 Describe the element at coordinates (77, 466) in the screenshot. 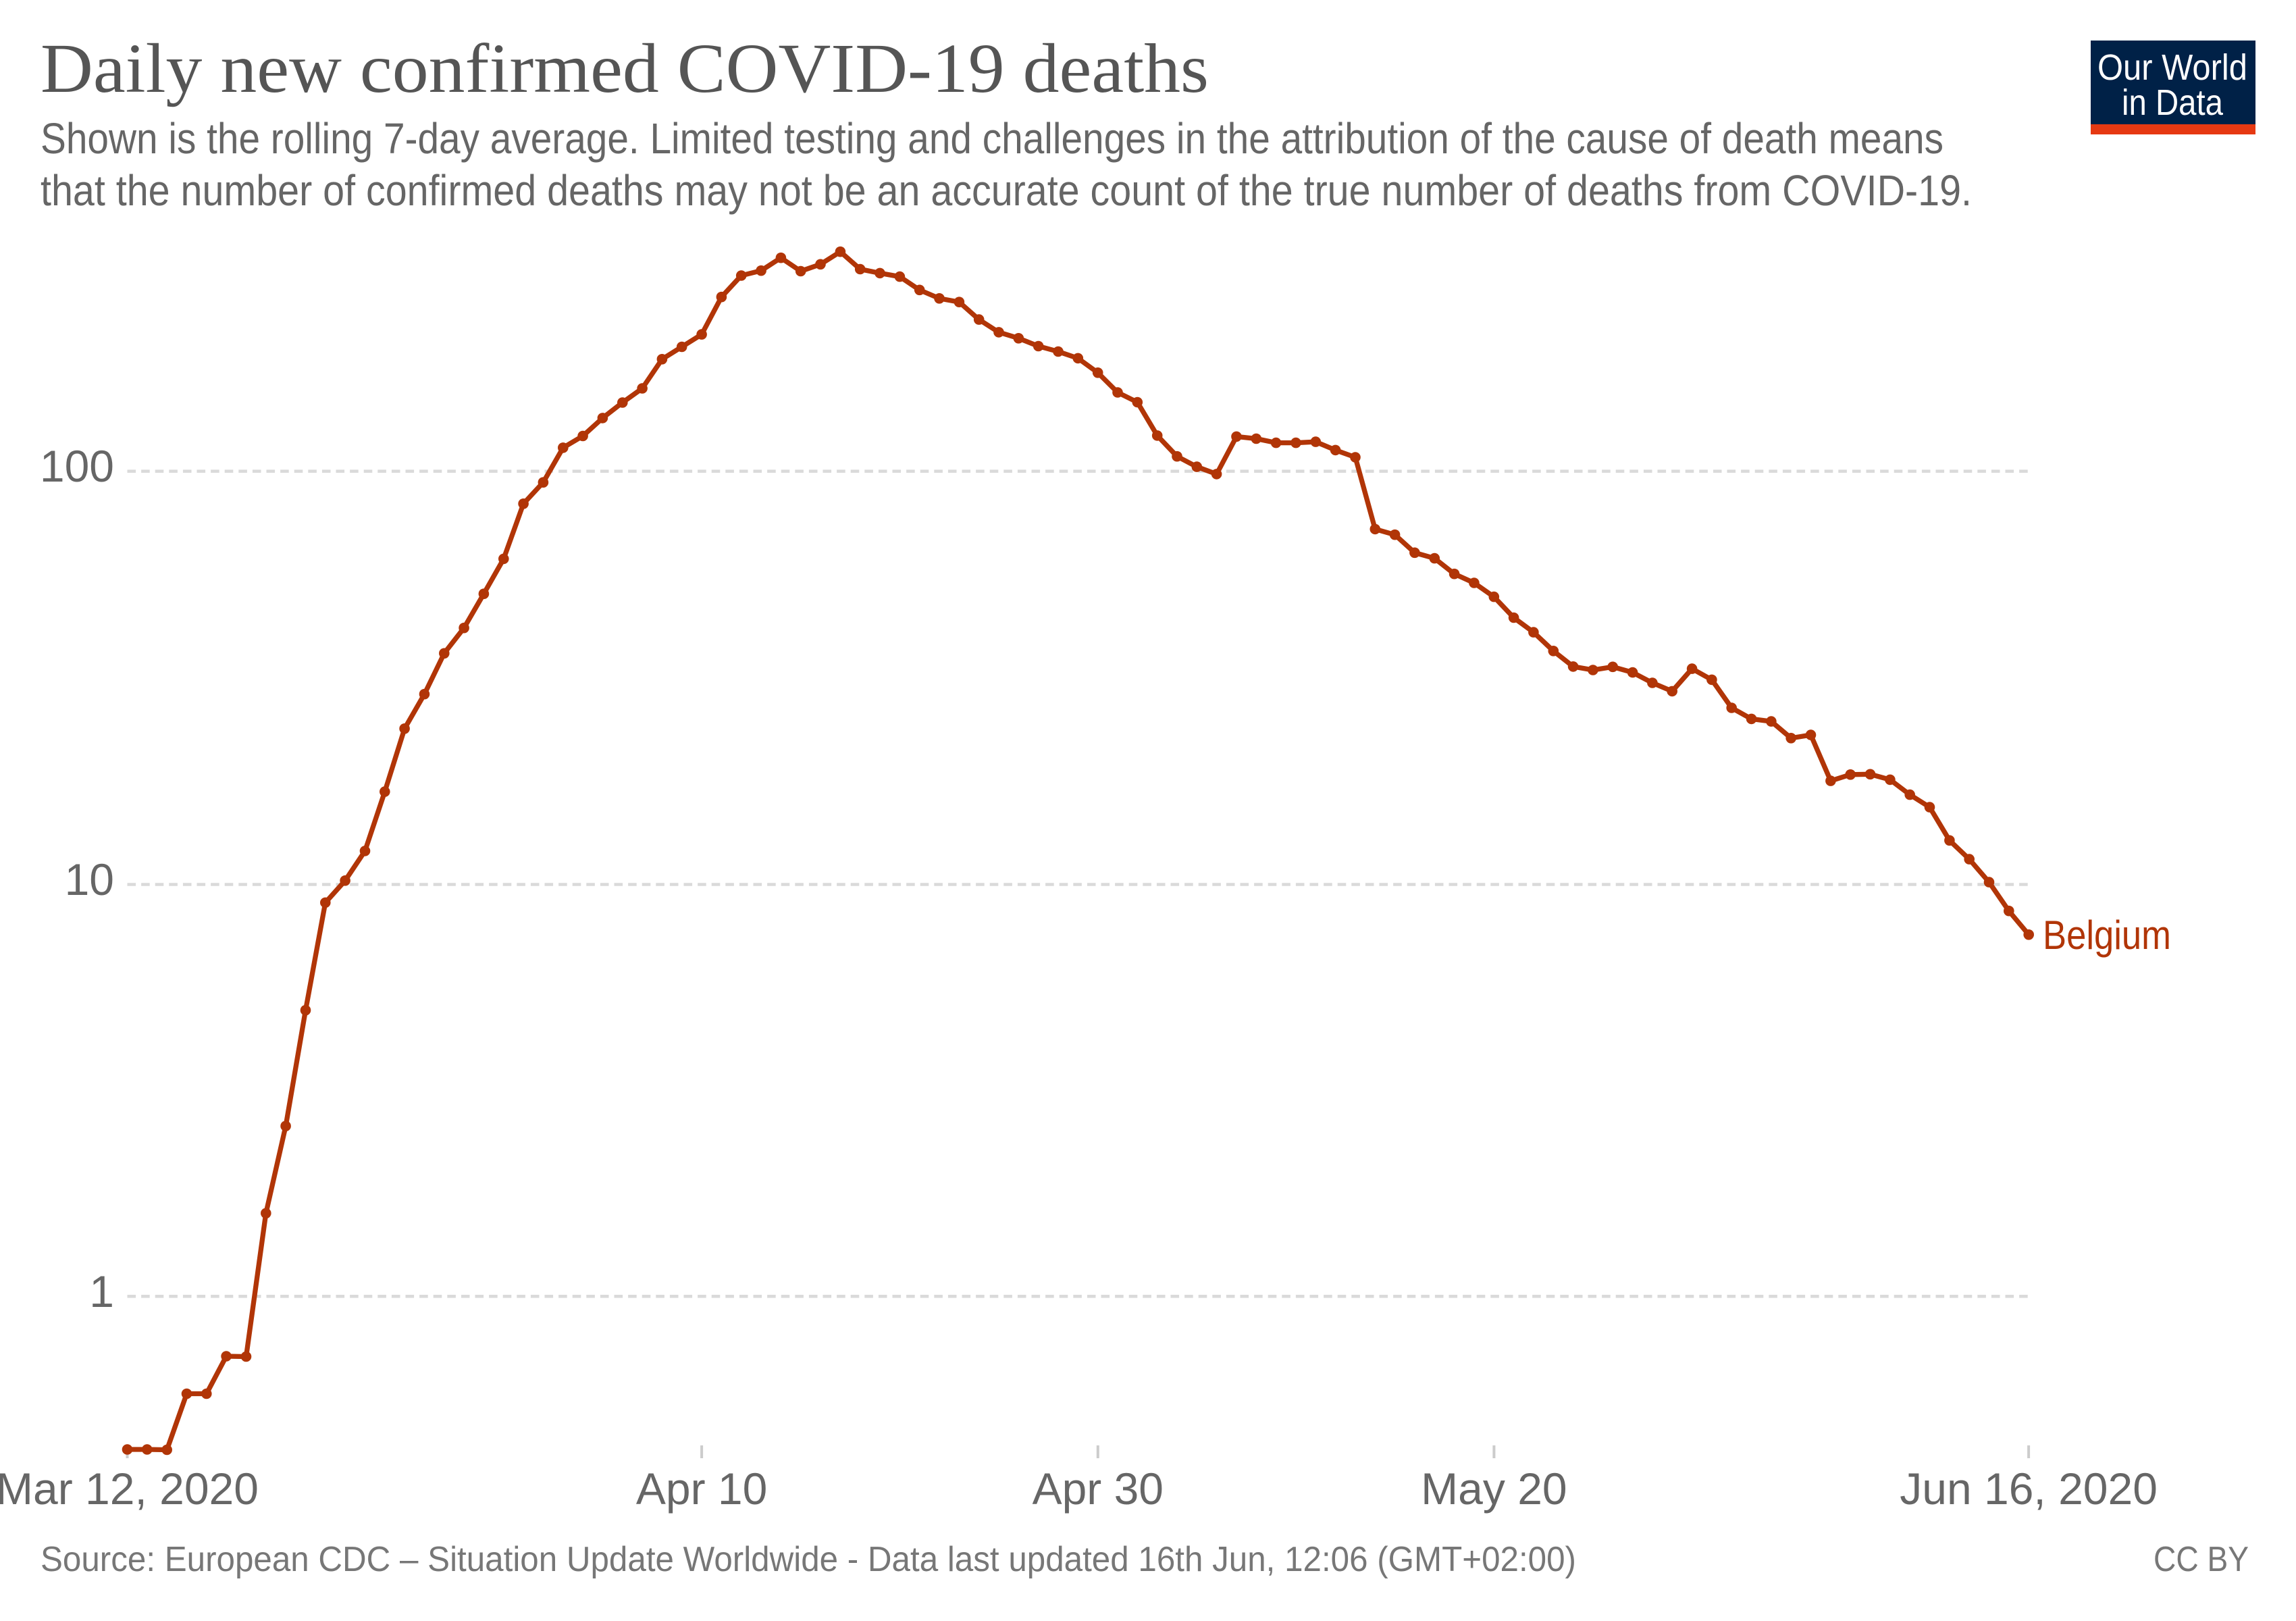

I see `svg-text: 100` at that location.